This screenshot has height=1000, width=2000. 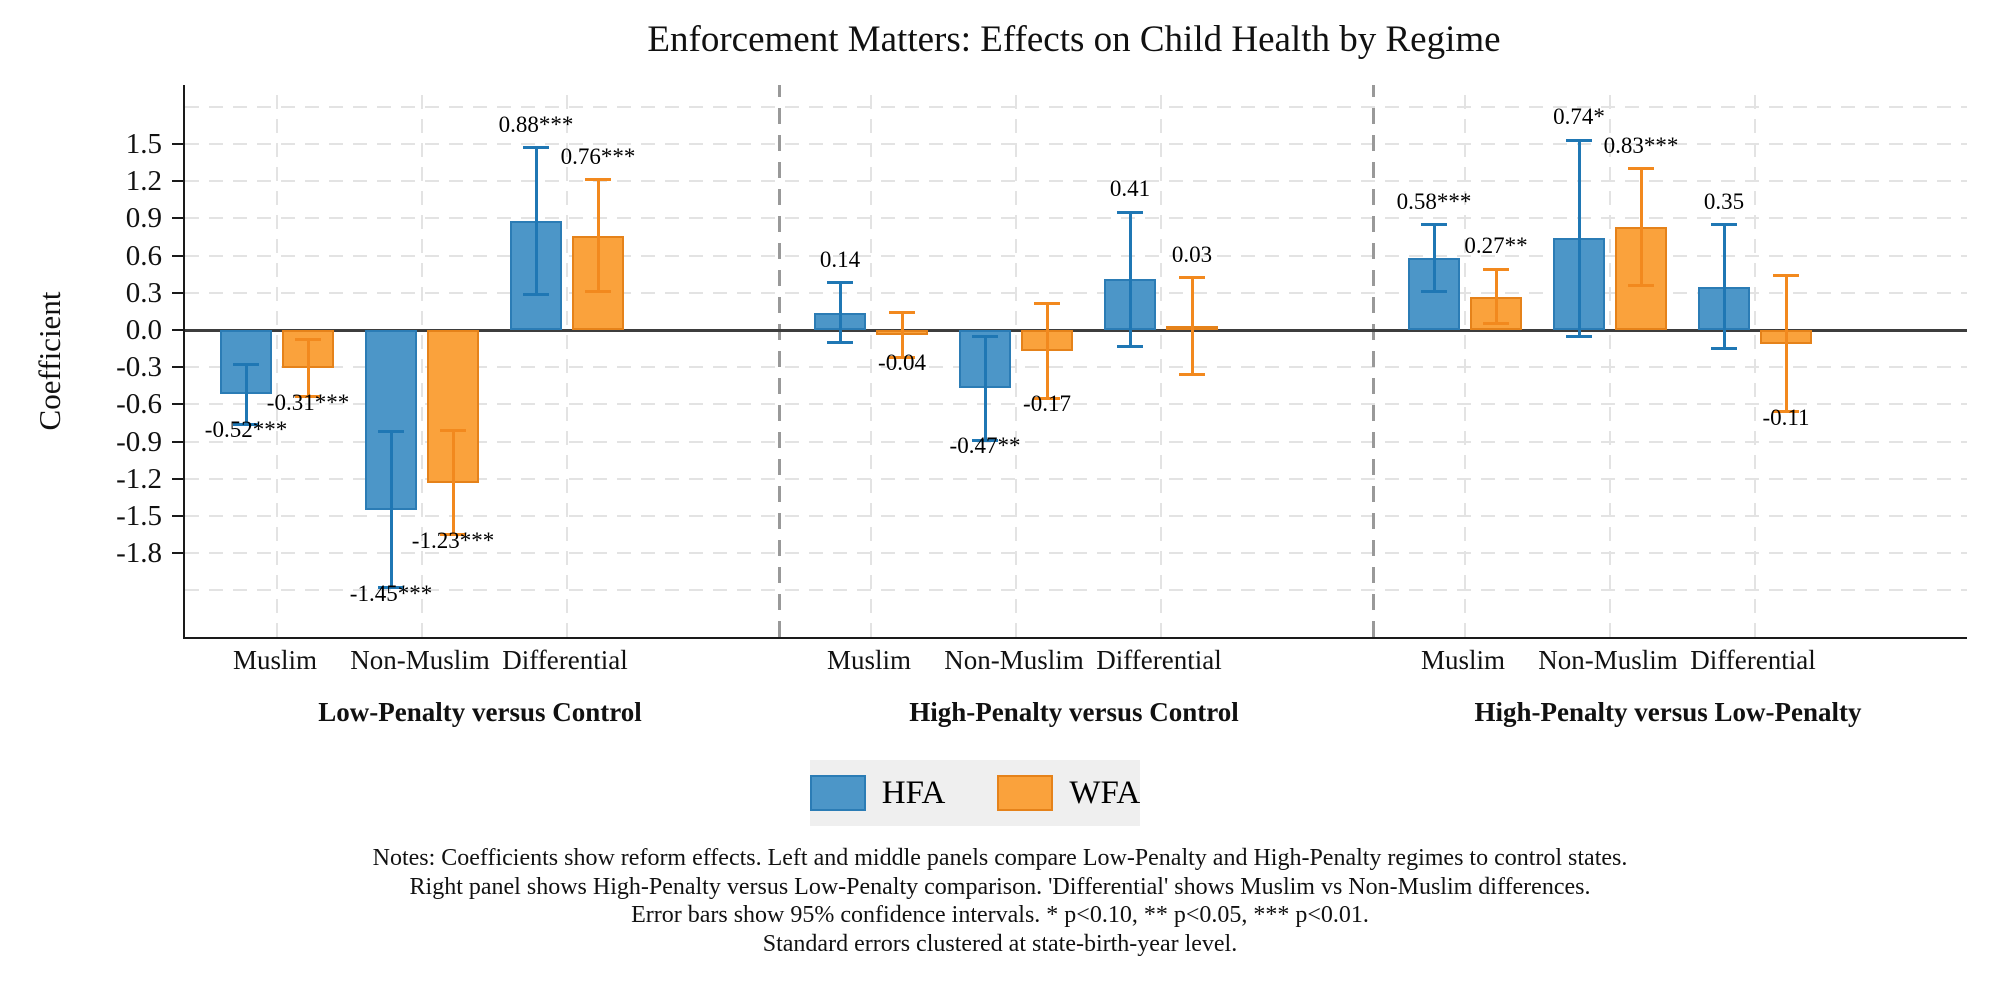 I want to click on value-label: -0.47**, so click(x=985, y=446).